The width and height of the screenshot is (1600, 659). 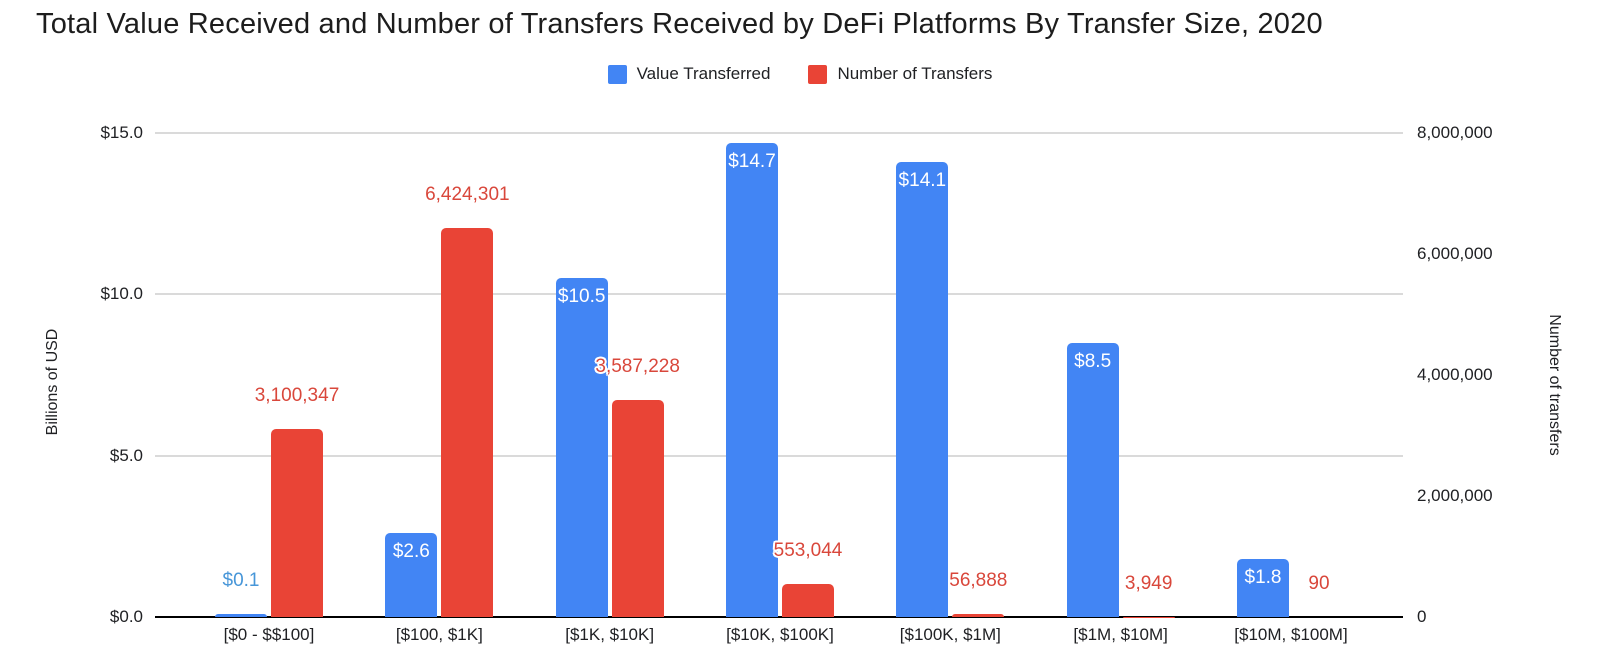 I want to click on bar-label-number-of-transfers: 3,587,228, so click(x=637, y=366).